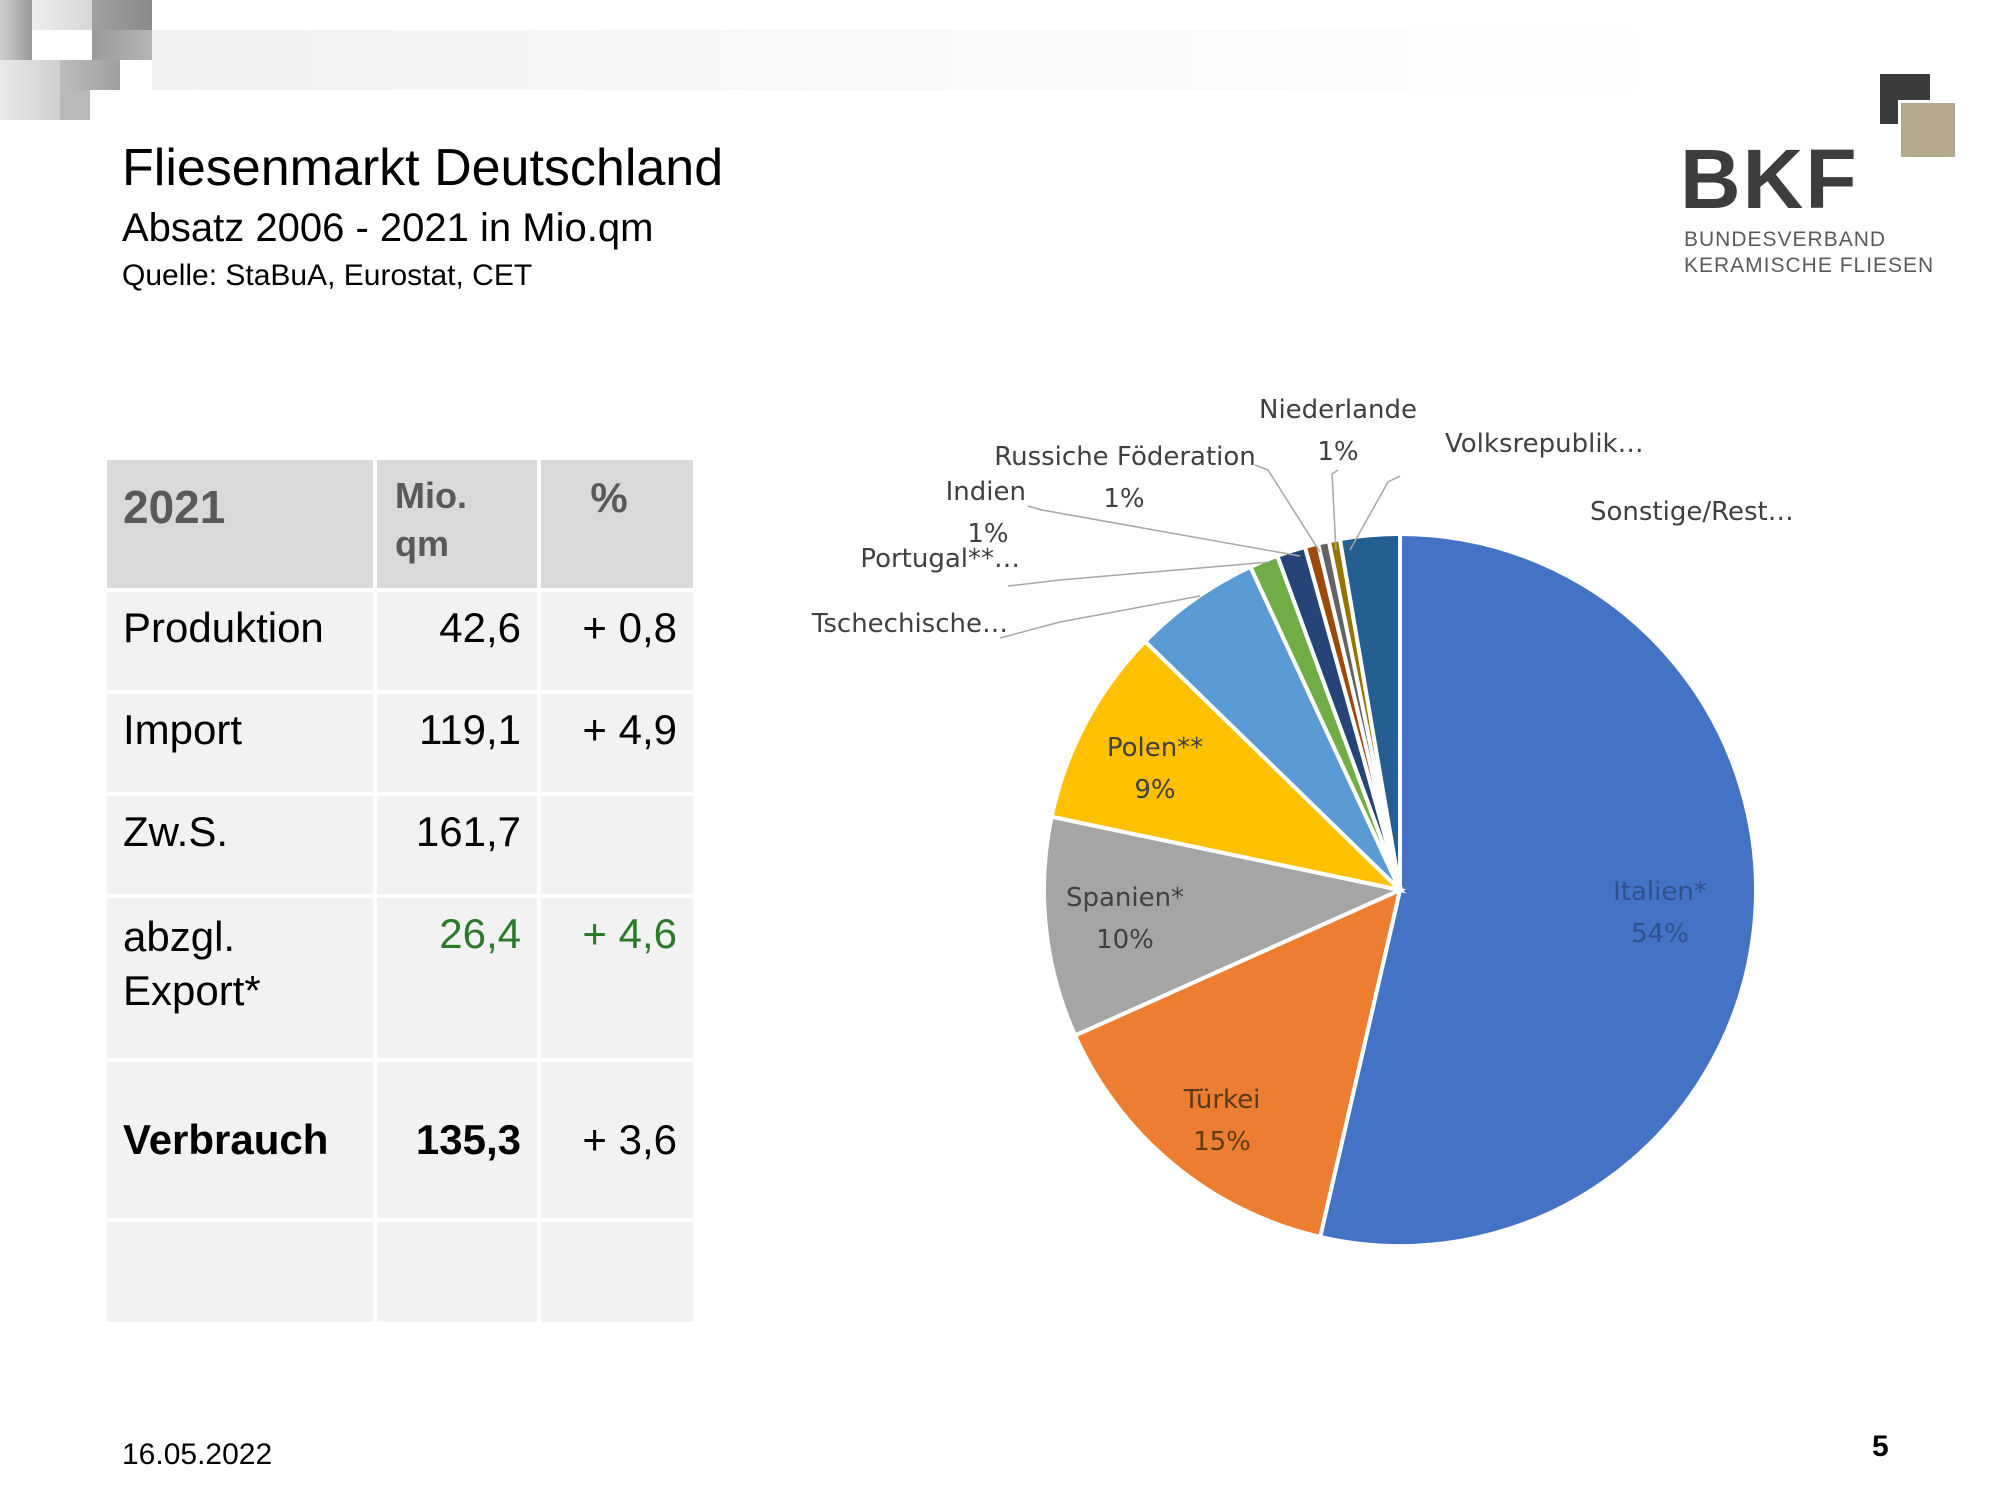 This screenshot has height=1500, width=2000. What do you see at coordinates (240, 845) in the screenshot?
I see `row-label: Zw.S.` at bounding box center [240, 845].